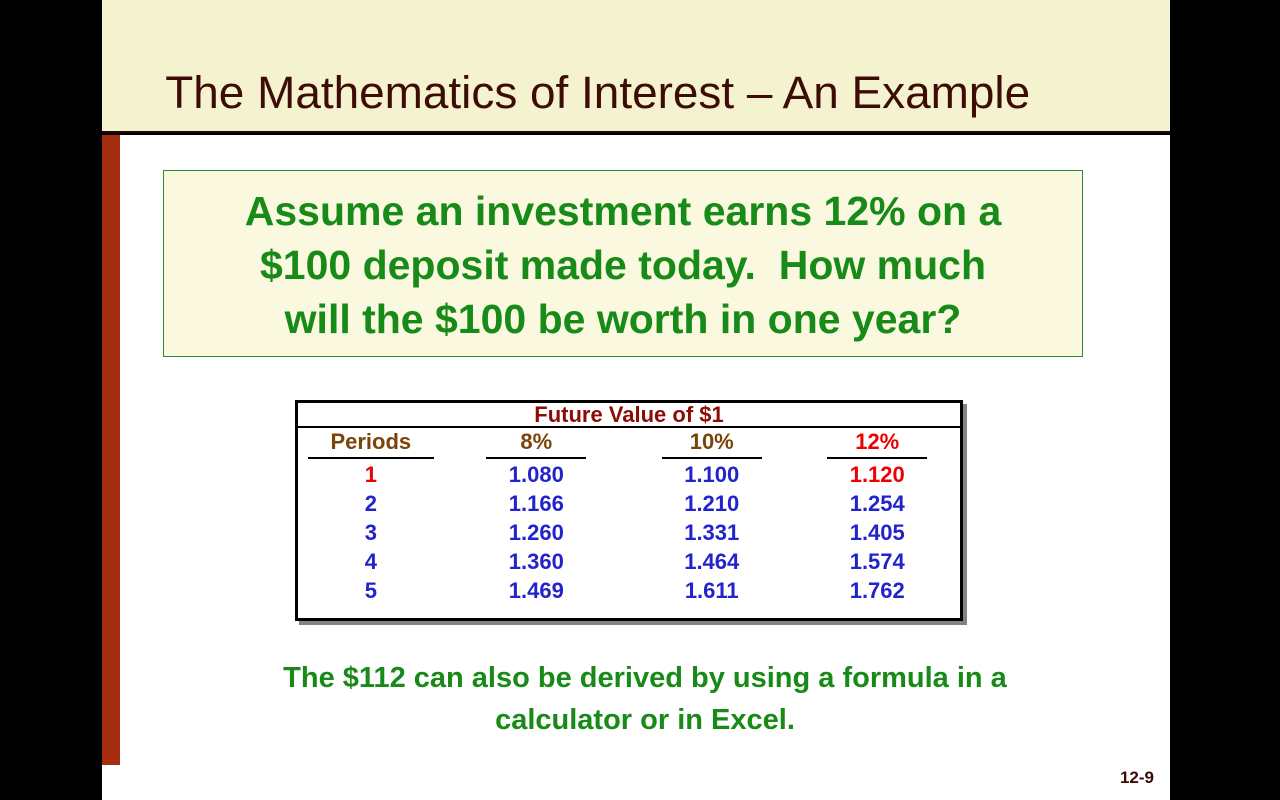  Describe the element at coordinates (877, 474) in the screenshot. I see `cell-12pct: 1.120` at that location.